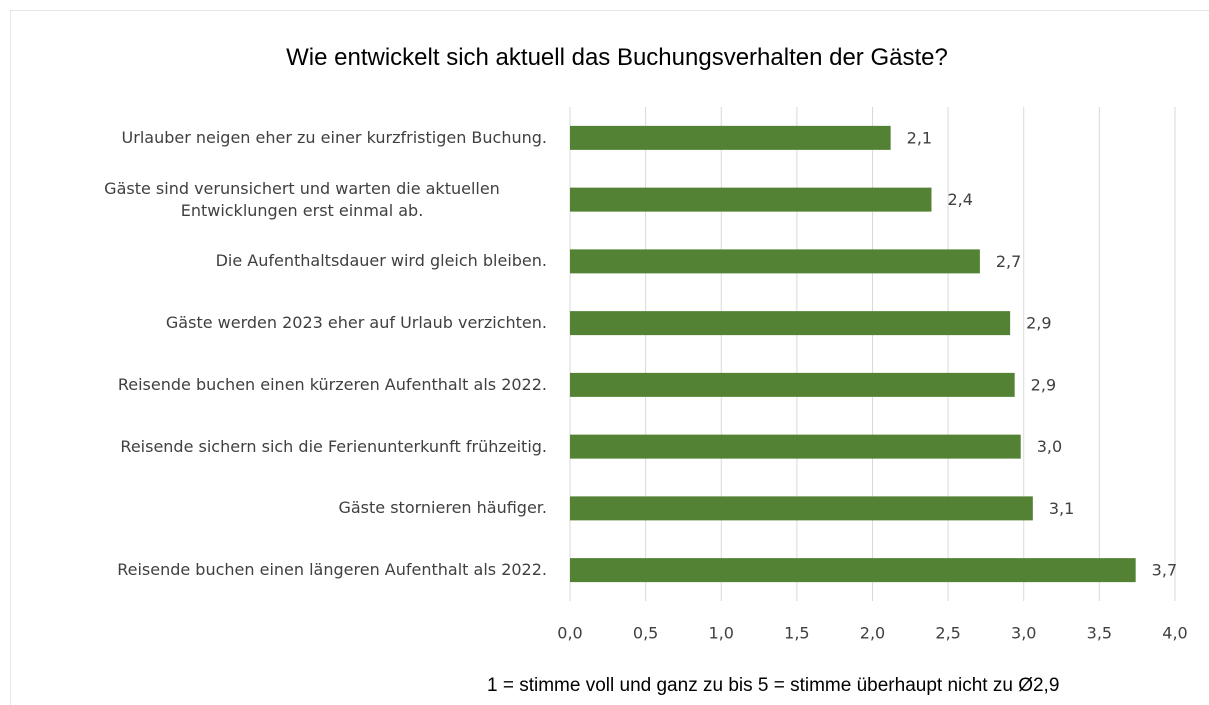 This screenshot has height=705, width=1209. What do you see at coordinates (796, 633) in the screenshot?
I see `x-tick-label: 1,5` at bounding box center [796, 633].